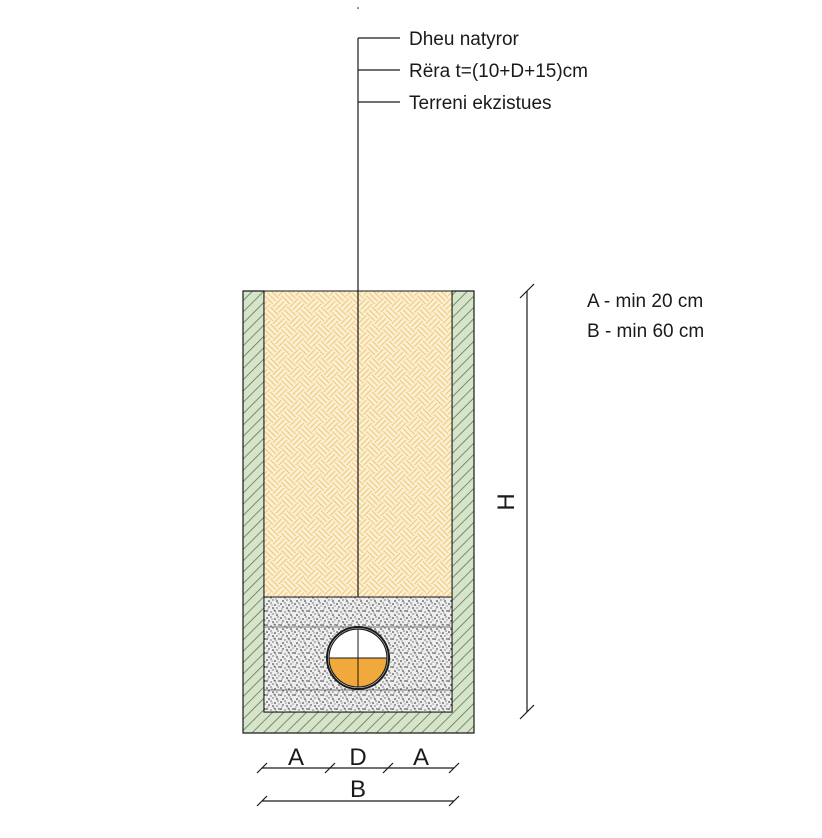 The image size is (822, 838). What do you see at coordinates (480, 103) in the screenshot?
I see `label-existing-ground: Terreni ekzistues` at bounding box center [480, 103].